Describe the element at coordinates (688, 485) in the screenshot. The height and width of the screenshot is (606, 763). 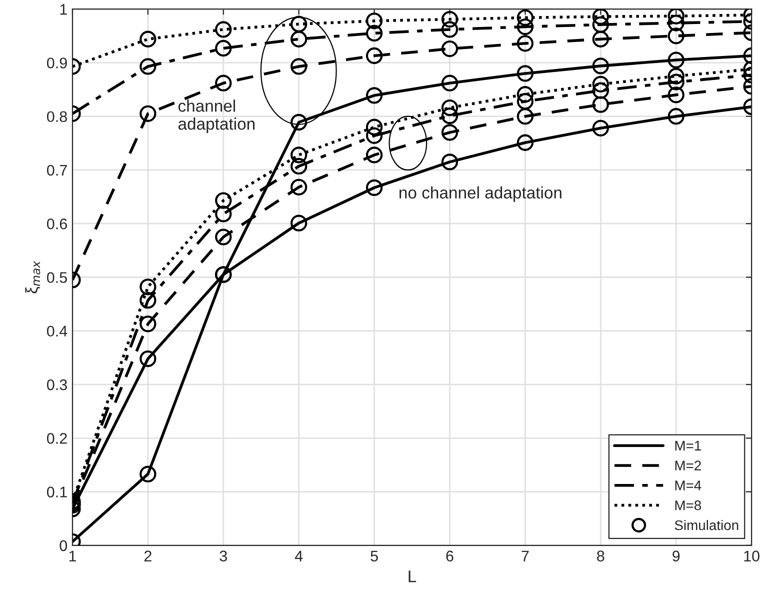
I see `legend-label: M=4` at that location.